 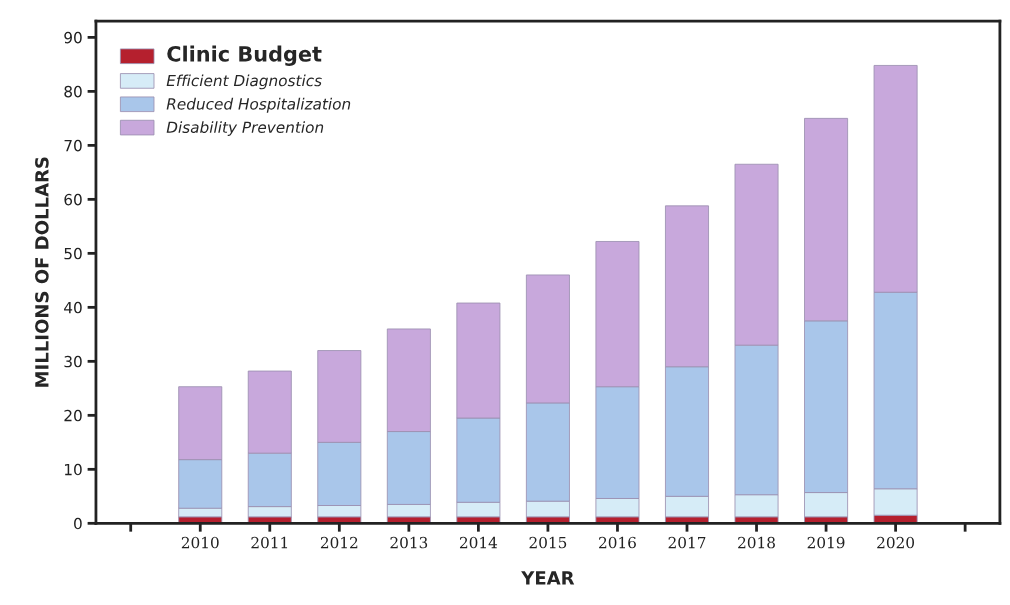 I want to click on legend-label: Clinic Budget, so click(x=244, y=55).